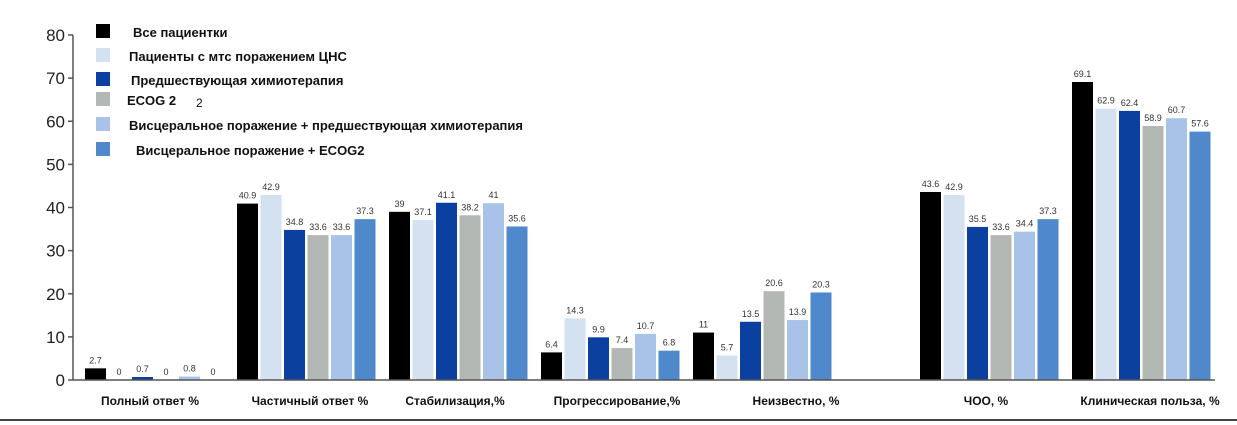 This screenshot has width=1237, height=425. Describe the element at coordinates (517, 218) in the screenshot. I see `data-label: 35.6` at that location.